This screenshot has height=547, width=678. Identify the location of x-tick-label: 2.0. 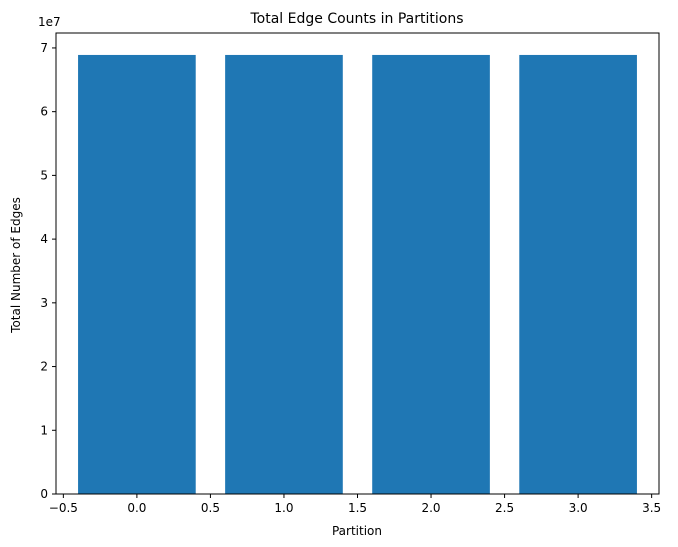
(430, 508).